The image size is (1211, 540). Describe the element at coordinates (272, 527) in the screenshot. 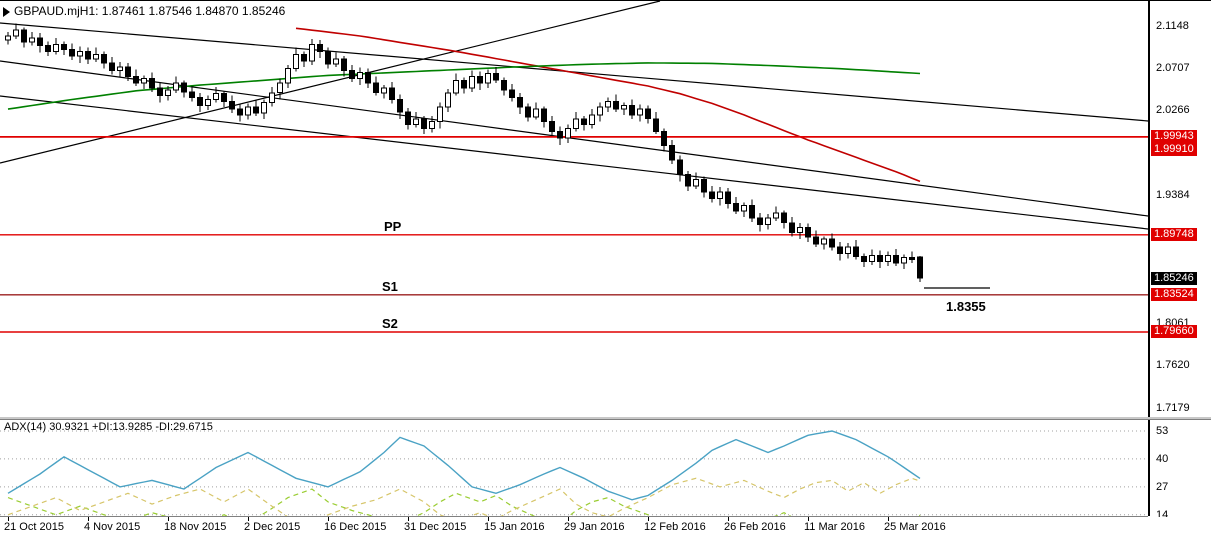

I see `time-axis-label: 2 Dec 2015` at that location.